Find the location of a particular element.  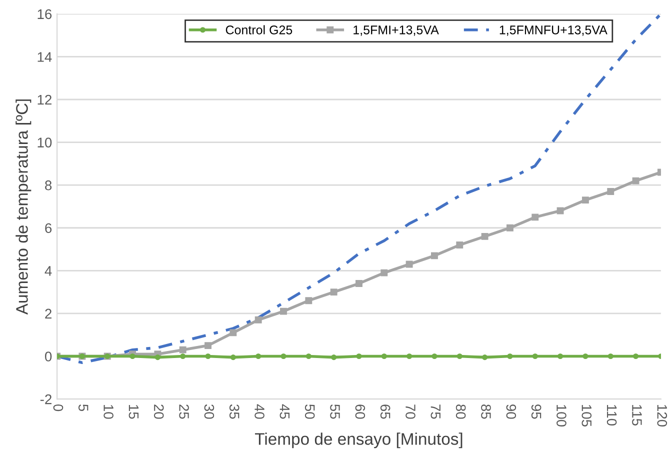

x-tick-label: 30 is located at coordinates (209, 411).